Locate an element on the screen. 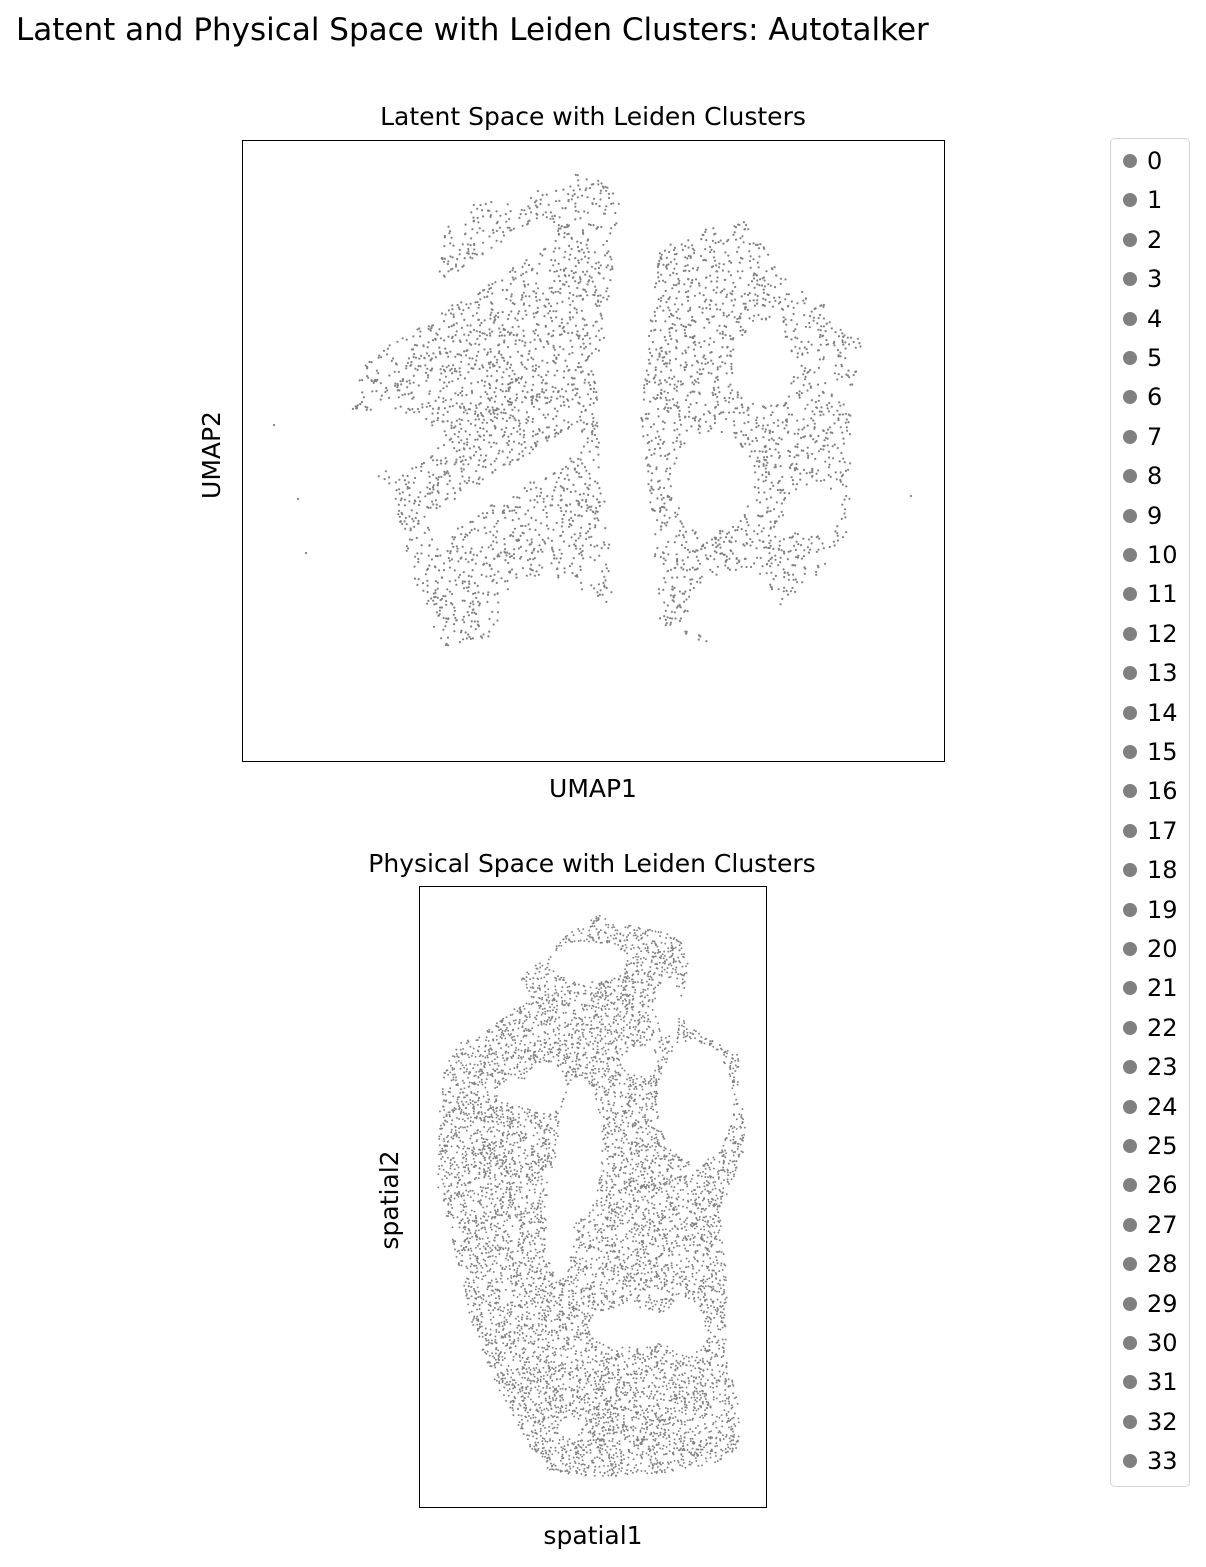 The image size is (1206, 1567). legend-item-6: 6 is located at coordinates (1150, 397).